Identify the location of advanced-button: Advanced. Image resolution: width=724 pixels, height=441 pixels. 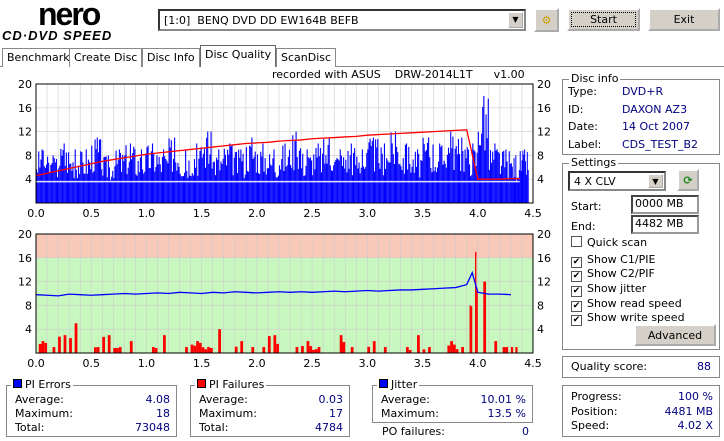
(675, 335).